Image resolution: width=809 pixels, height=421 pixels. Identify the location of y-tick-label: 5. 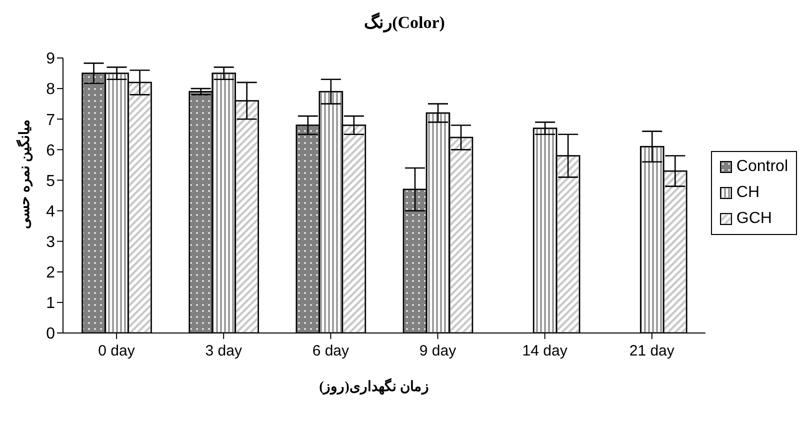
(51, 181).